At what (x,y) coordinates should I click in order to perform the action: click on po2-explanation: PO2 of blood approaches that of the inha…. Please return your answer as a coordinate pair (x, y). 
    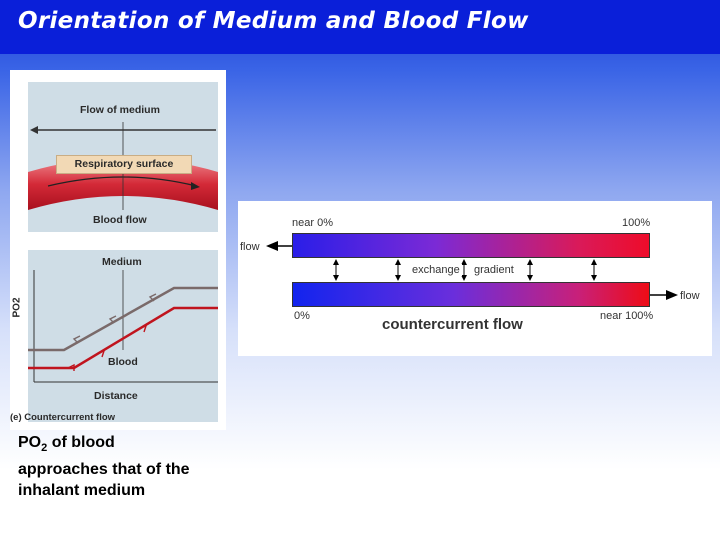
    Looking at the image, I should click on (123, 466).